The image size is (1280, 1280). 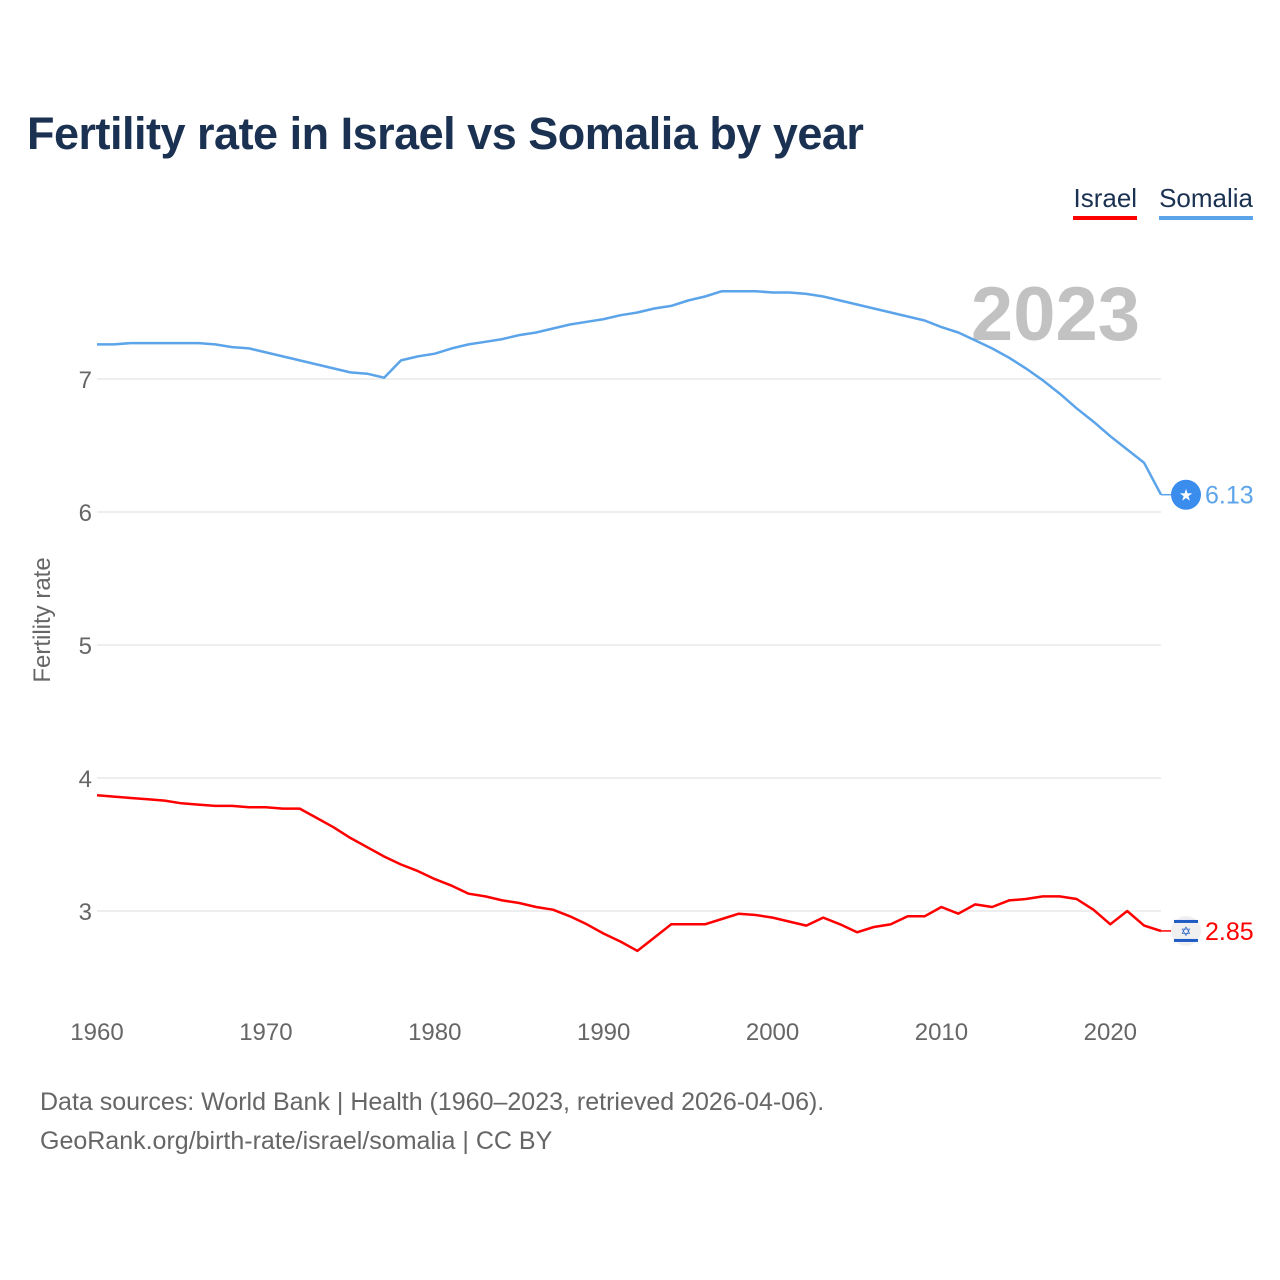 I want to click on star-icon: ★, so click(x=1186, y=496).